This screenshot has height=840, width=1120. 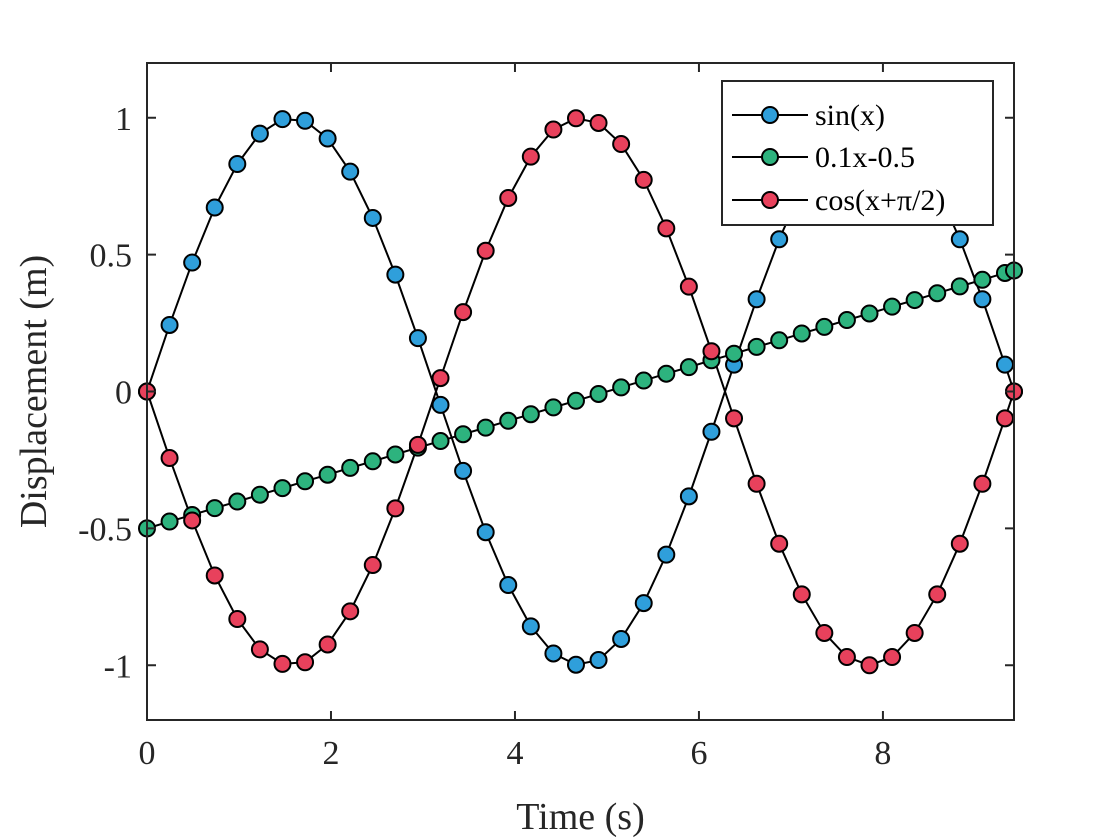 What do you see at coordinates (111, 256) in the screenshot?
I see `y-tick-label: 0.5` at bounding box center [111, 256].